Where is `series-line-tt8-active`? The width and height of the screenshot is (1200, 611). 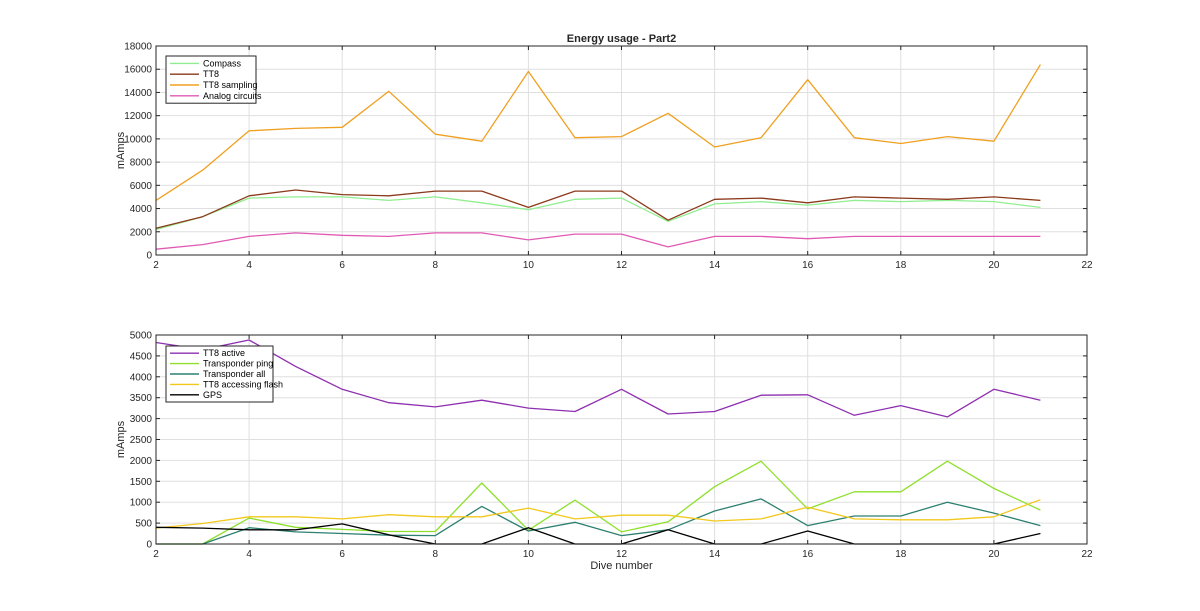
series-line-tt8-active is located at coordinates (598, 378).